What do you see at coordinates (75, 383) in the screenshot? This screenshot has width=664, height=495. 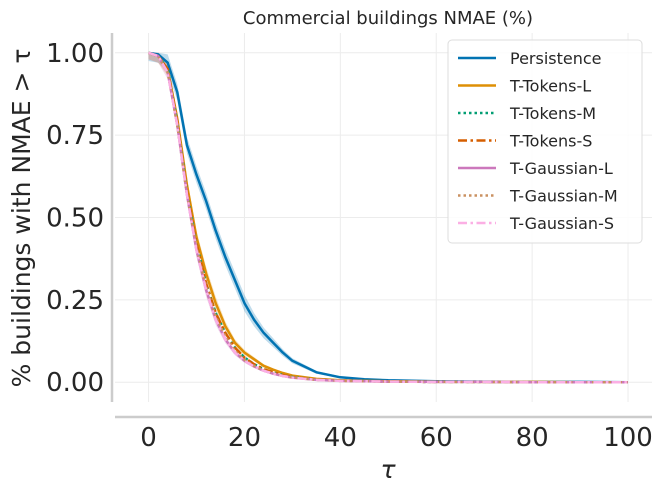 I see `y-tick-label: 0.00` at bounding box center [75, 383].